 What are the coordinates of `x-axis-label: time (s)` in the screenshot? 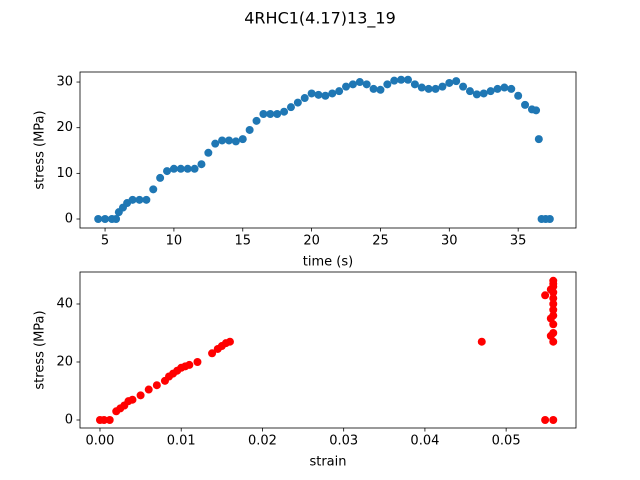 It's located at (328, 262).